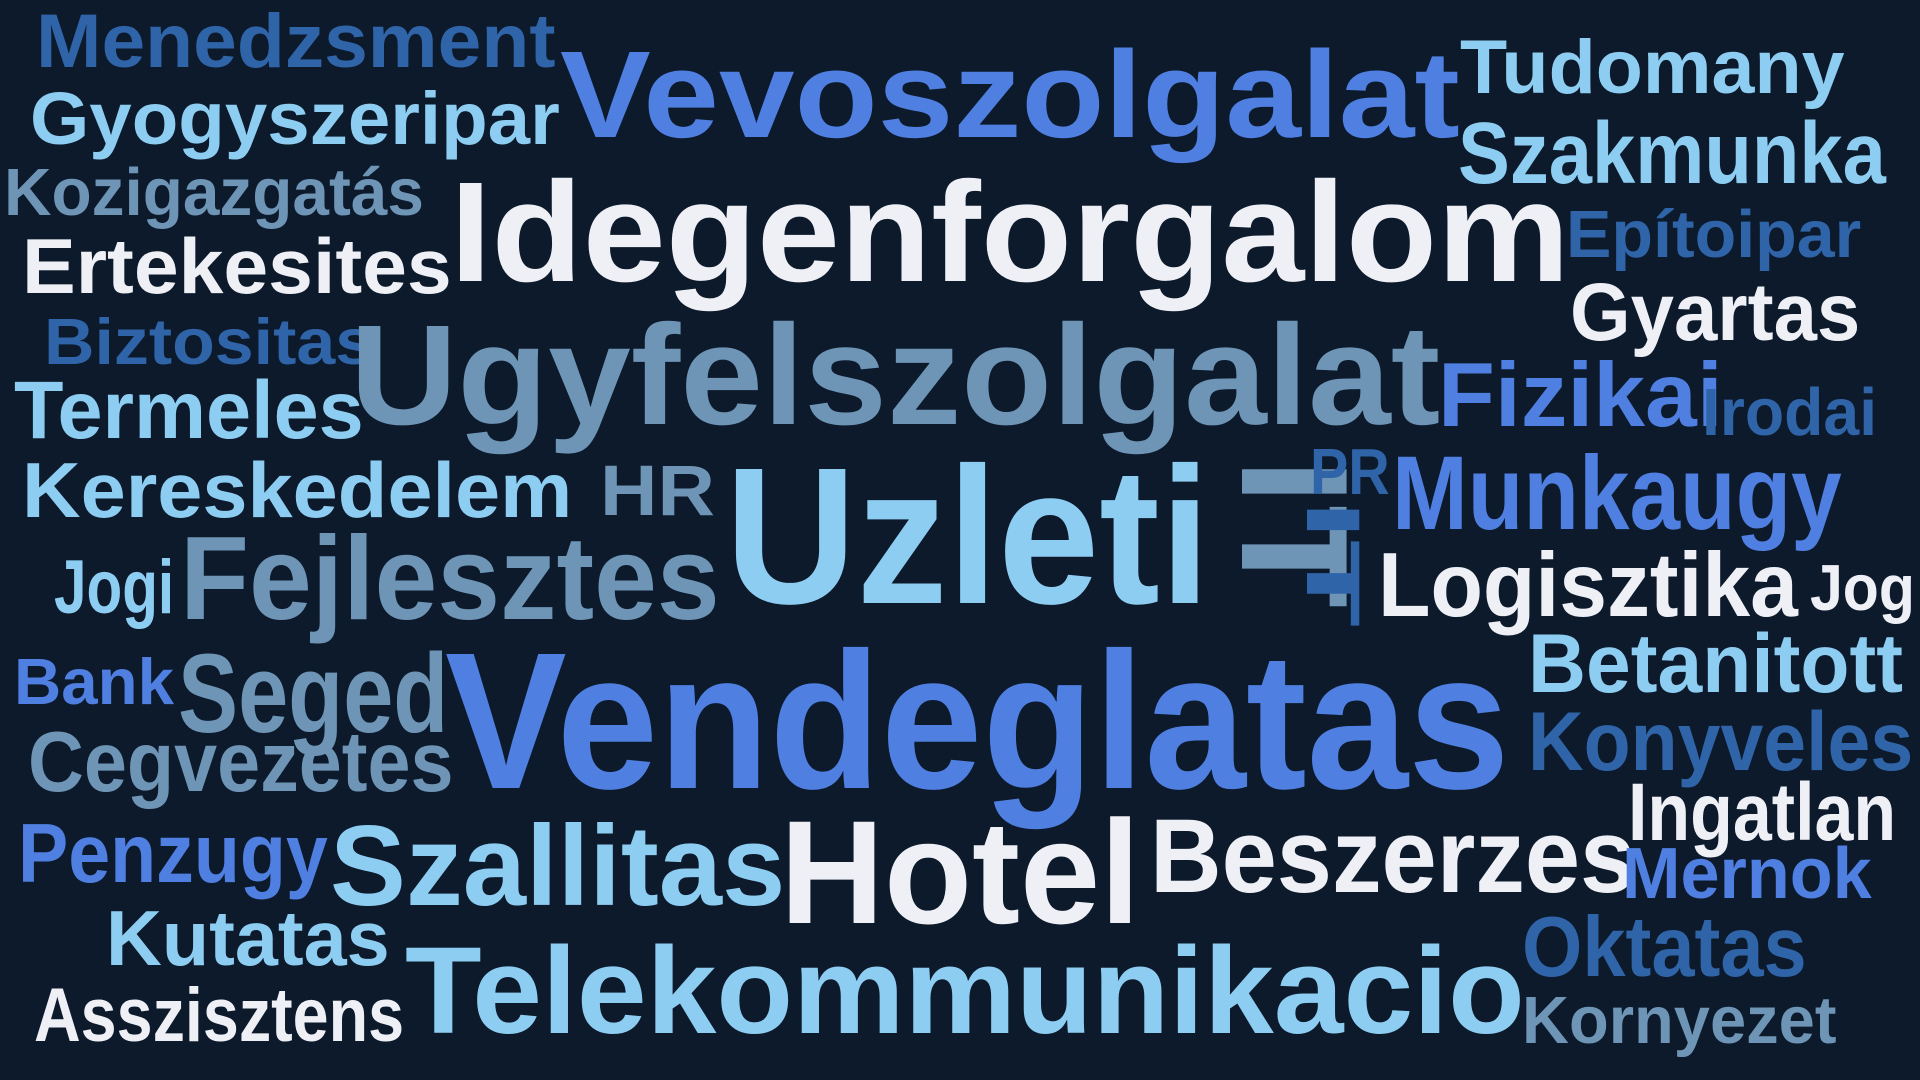  I want to click on word-pr: PR, so click(1350, 472).